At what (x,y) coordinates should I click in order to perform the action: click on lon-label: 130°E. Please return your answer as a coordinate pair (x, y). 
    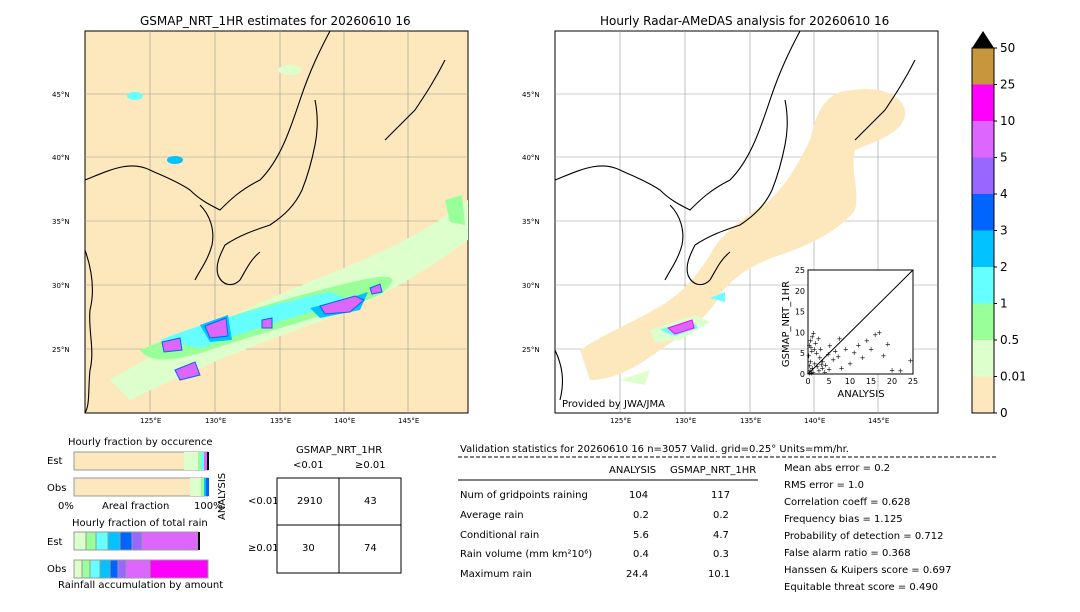
    Looking at the image, I should click on (216, 421).